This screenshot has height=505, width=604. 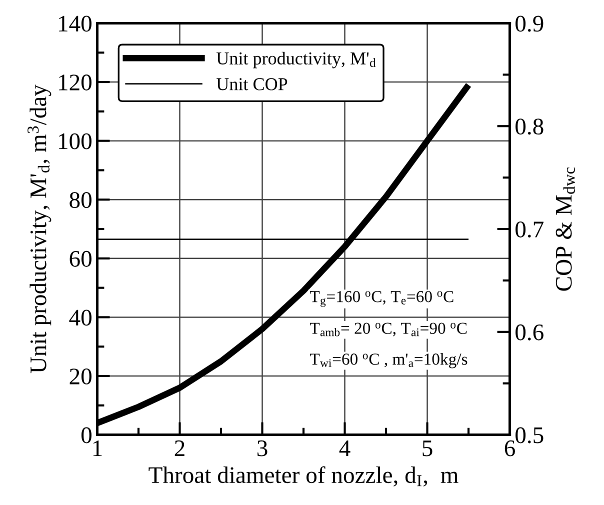 I want to click on y-tick-label: 140, so click(x=75, y=24).